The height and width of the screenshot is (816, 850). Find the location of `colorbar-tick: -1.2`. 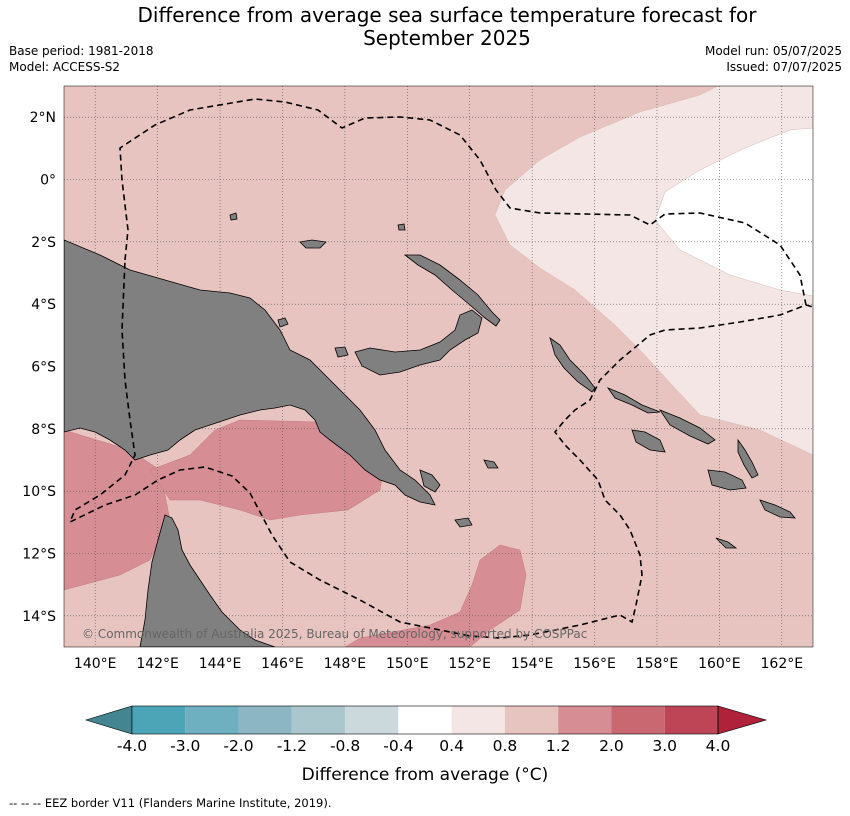

colorbar-tick: -1.2 is located at coordinates (292, 746).